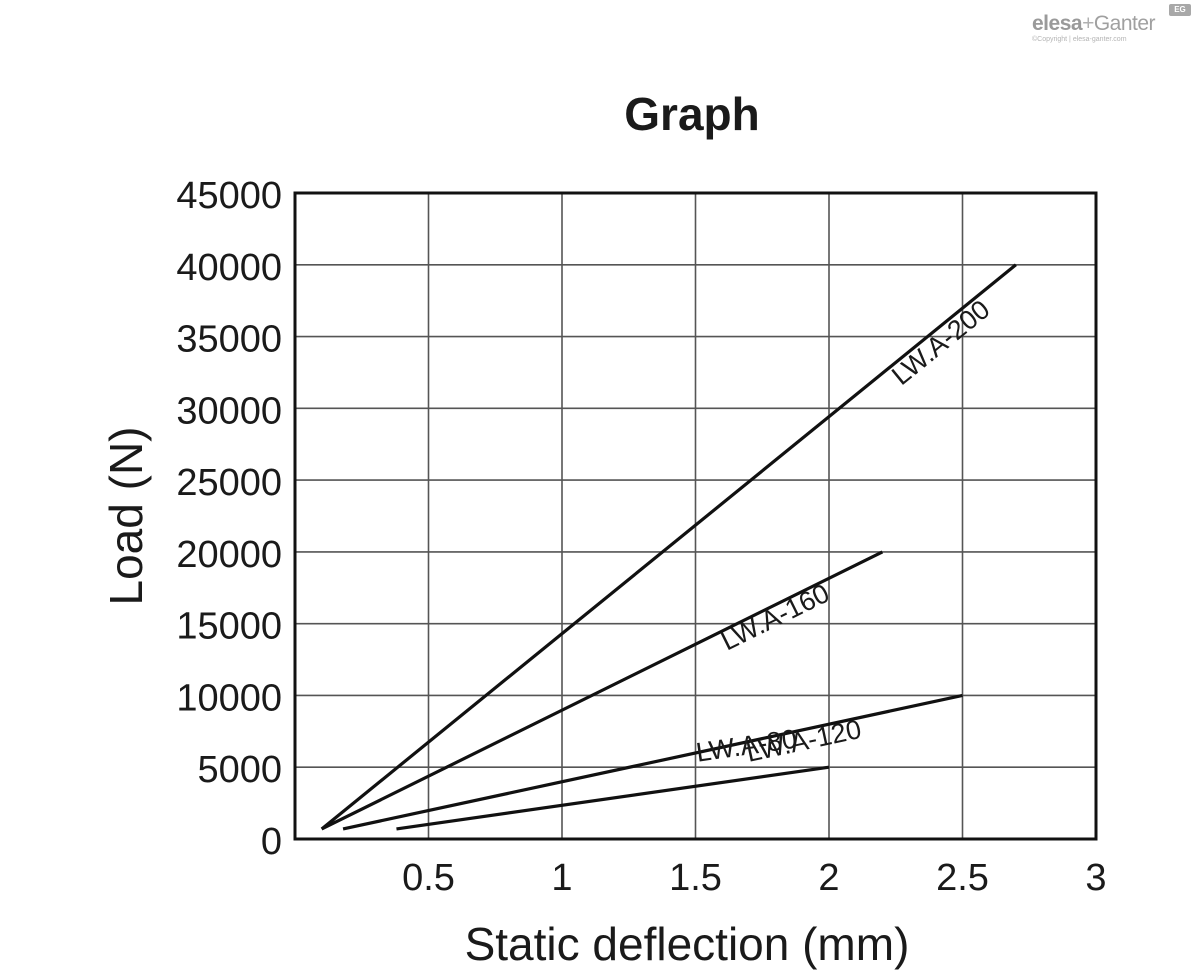 The width and height of the screenshot is (1200, 976). I want to click on y-axis-label: Load (N), so click(126, 516).